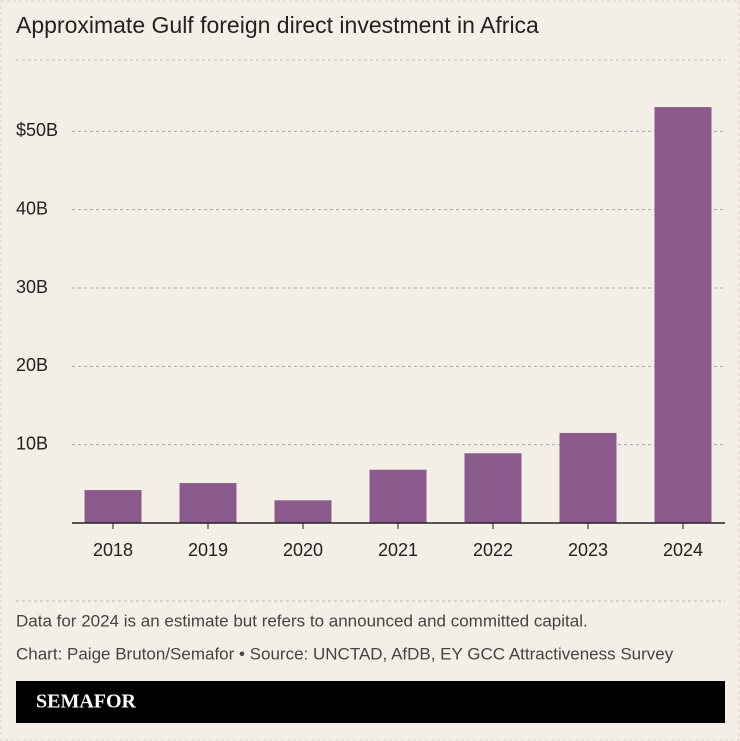 This screenshot has height=741, width=740. I want to click on y-tick-label: 40B, so click(32, 208).